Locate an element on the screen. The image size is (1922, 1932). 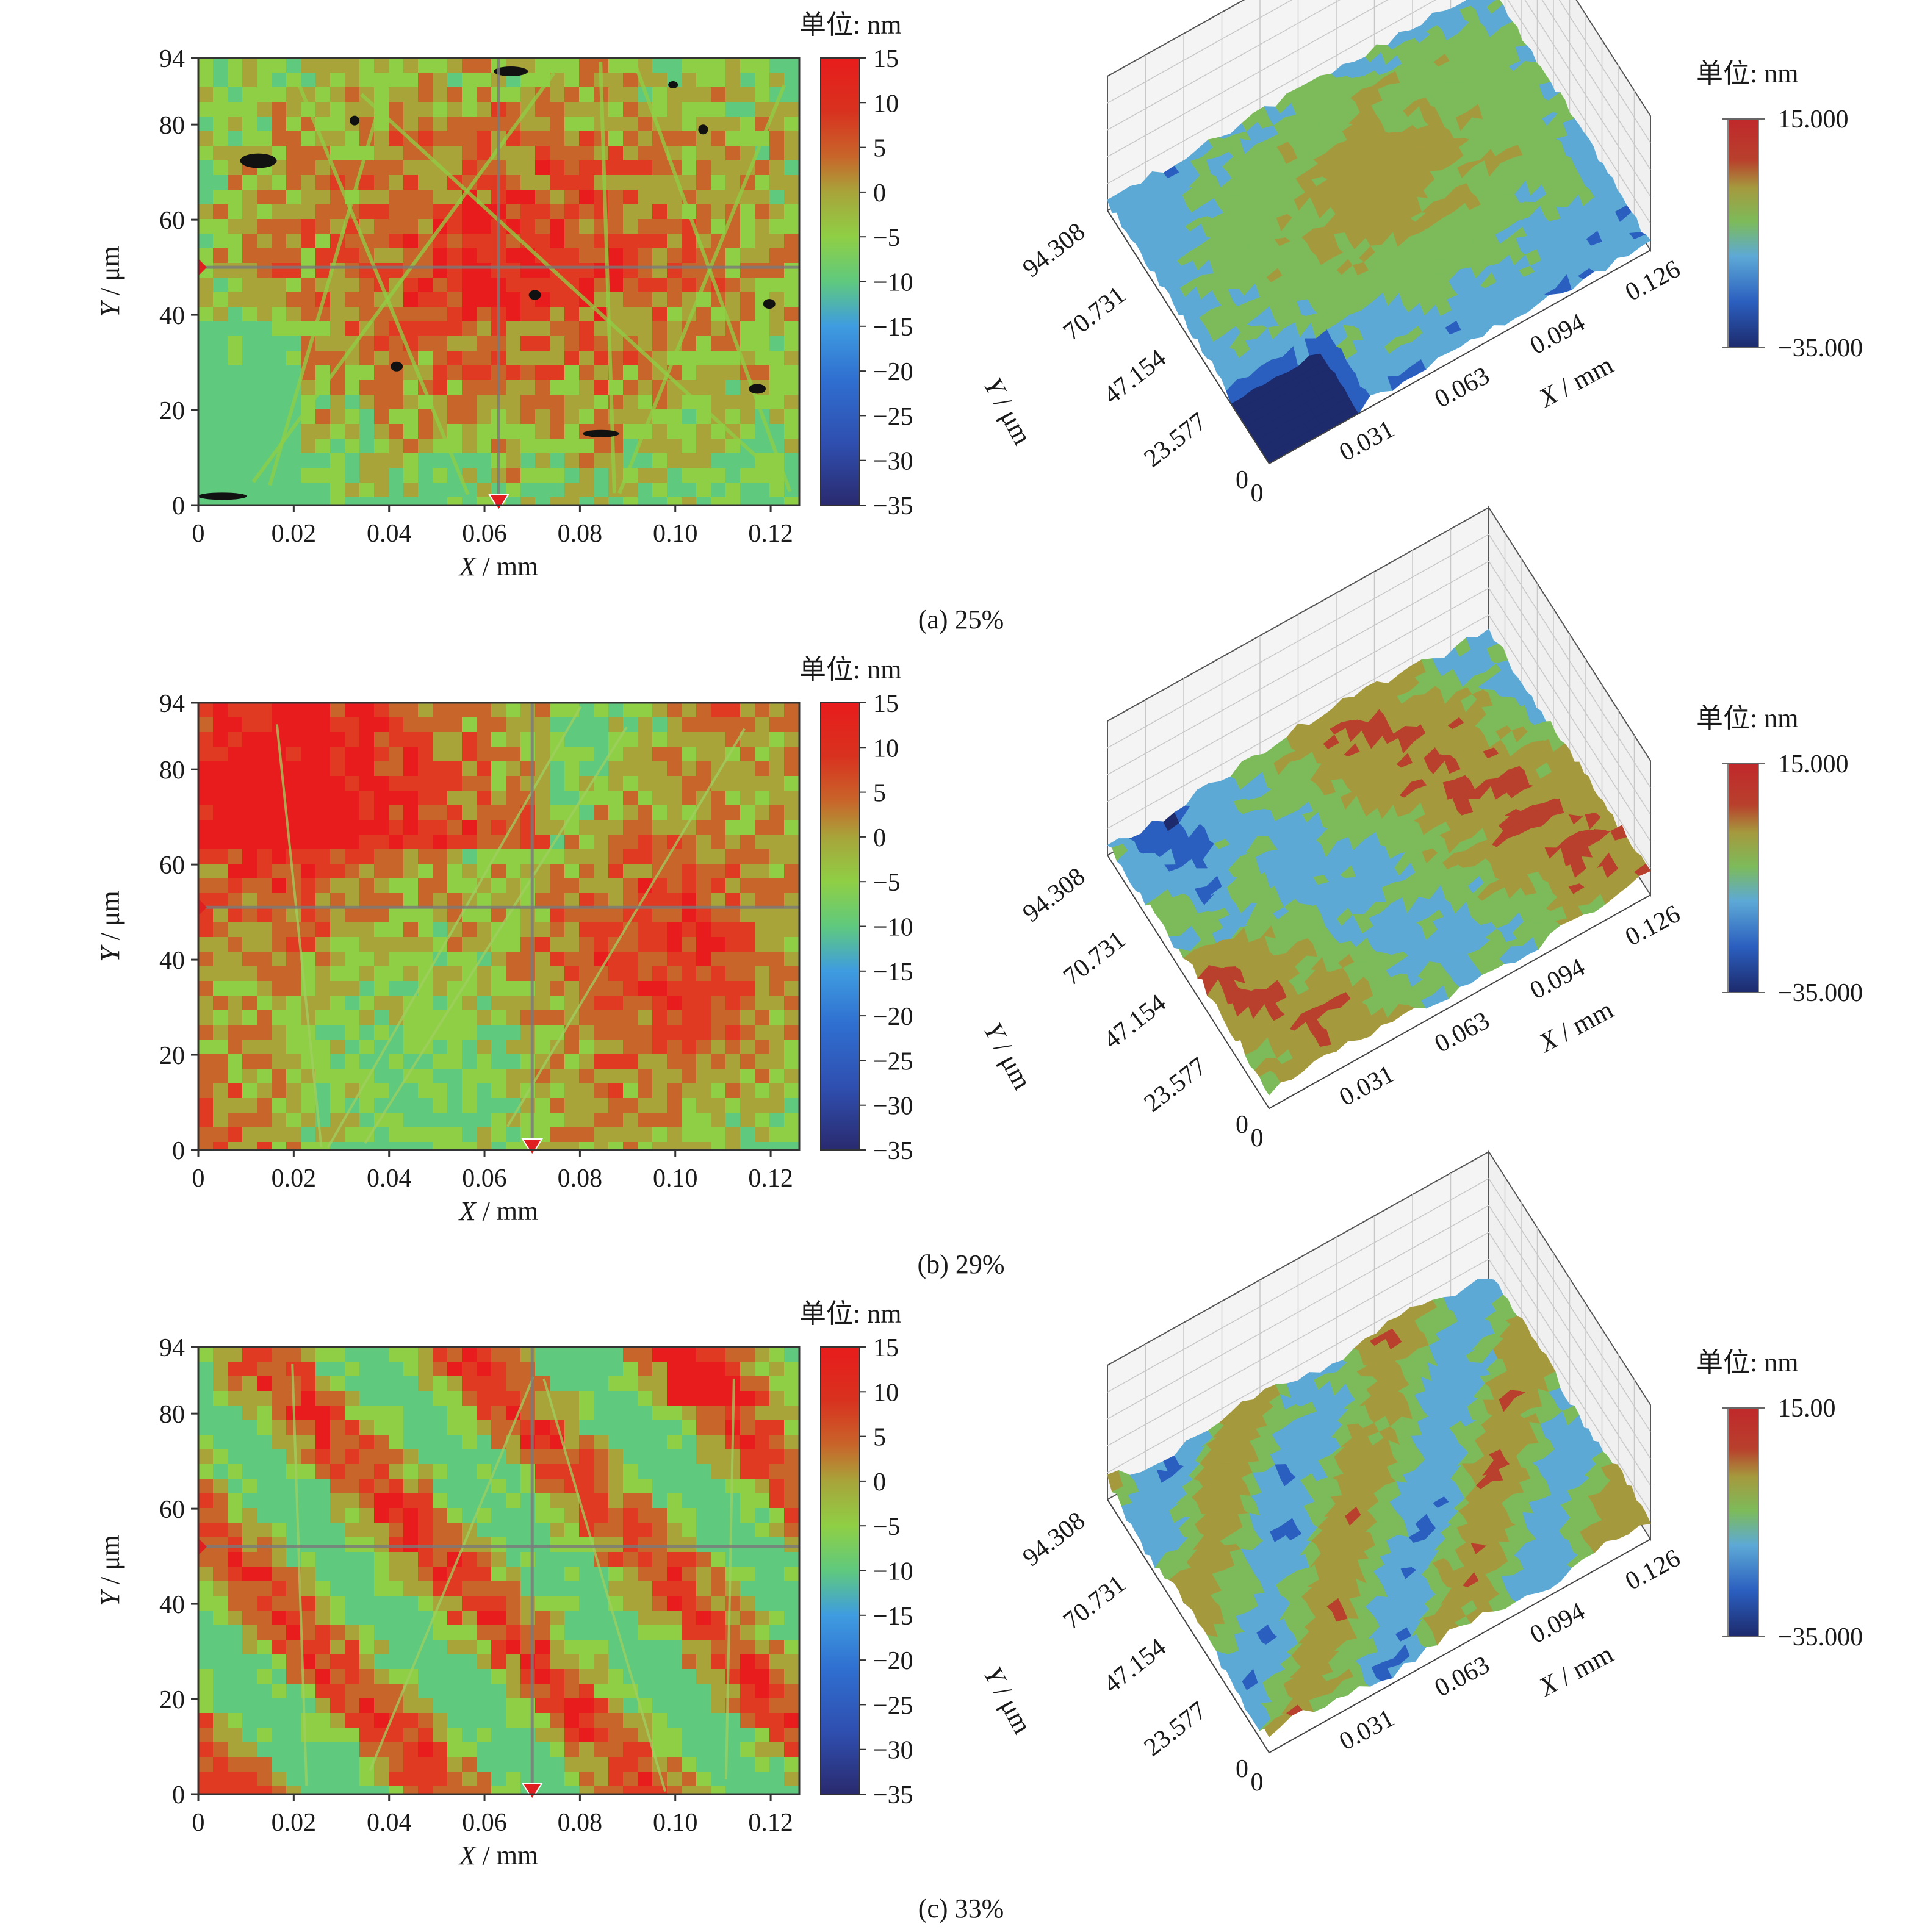
wall-grid-line is located at coordinates (1379, 112).